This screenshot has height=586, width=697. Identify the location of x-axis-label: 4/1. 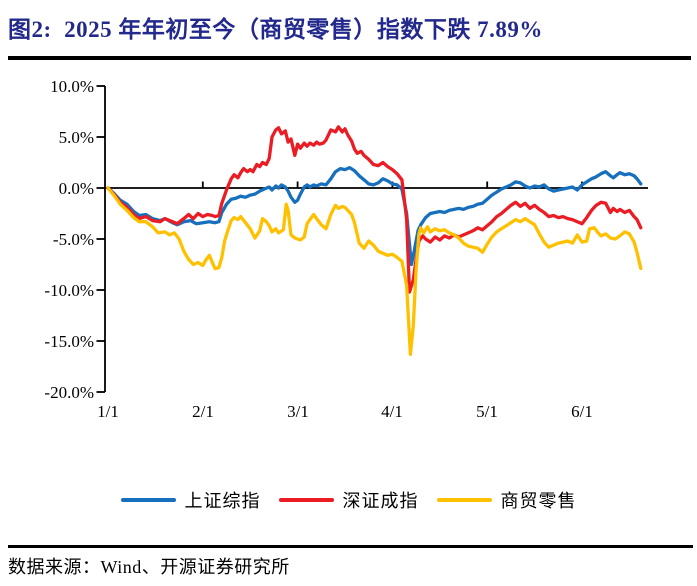
(392, 411).